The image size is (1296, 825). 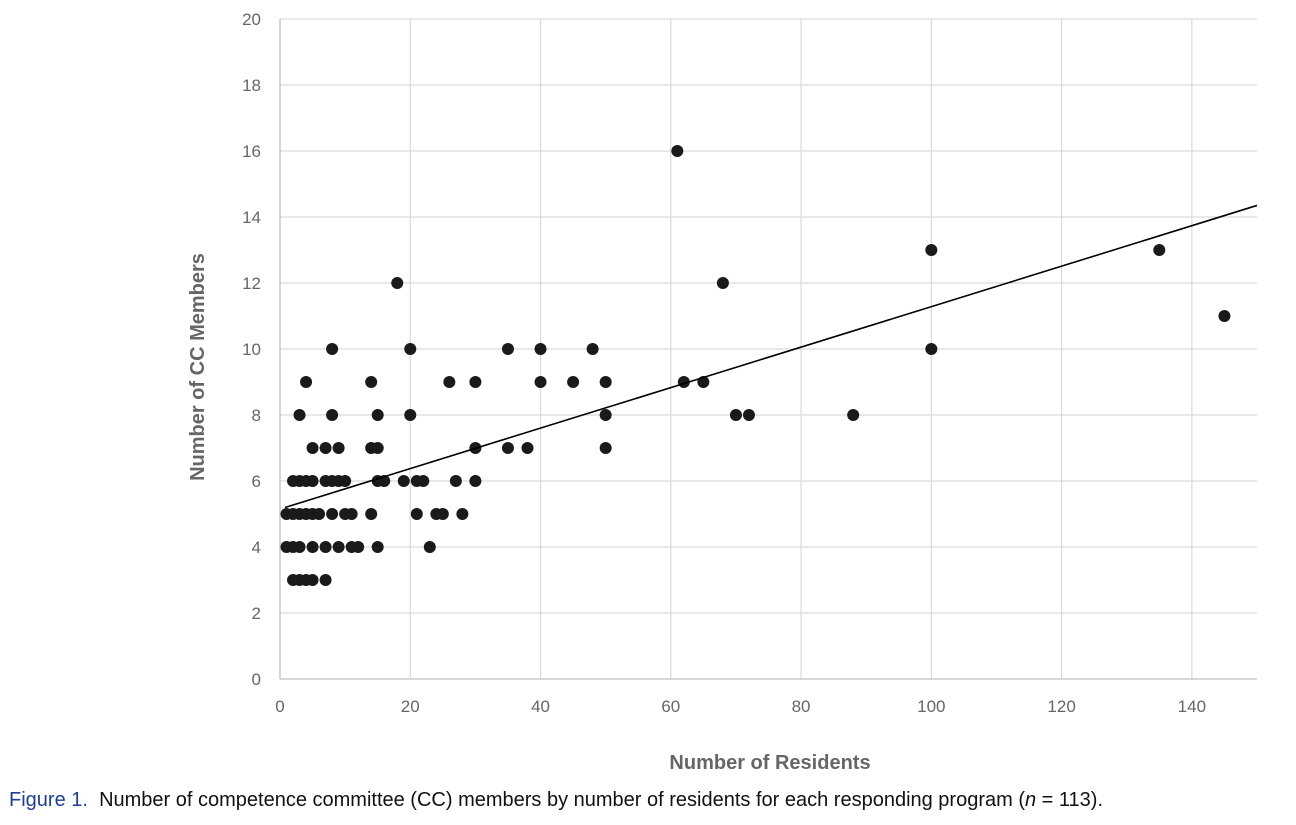 I want to click on x-tick-label: 20, so click(x=410, y=706).